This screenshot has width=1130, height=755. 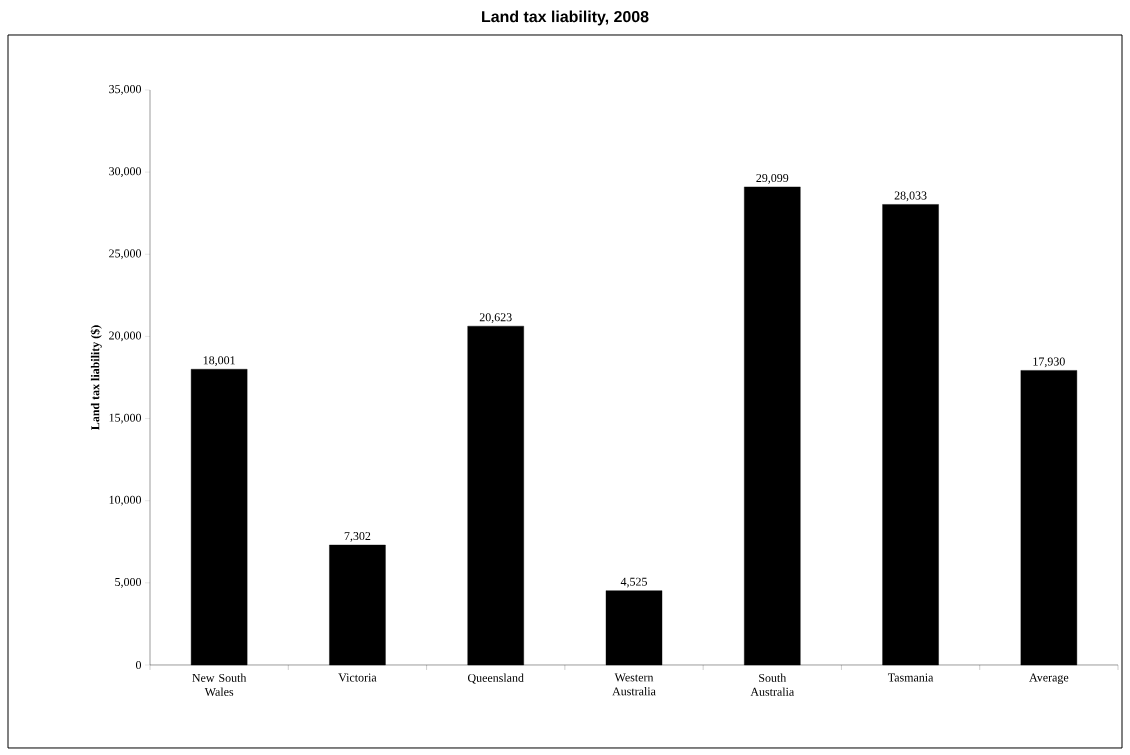 What do you see at coordinates (219, 361) in the screenshot?
I see `data-label: 18,001` at bounding box center [219, 361].